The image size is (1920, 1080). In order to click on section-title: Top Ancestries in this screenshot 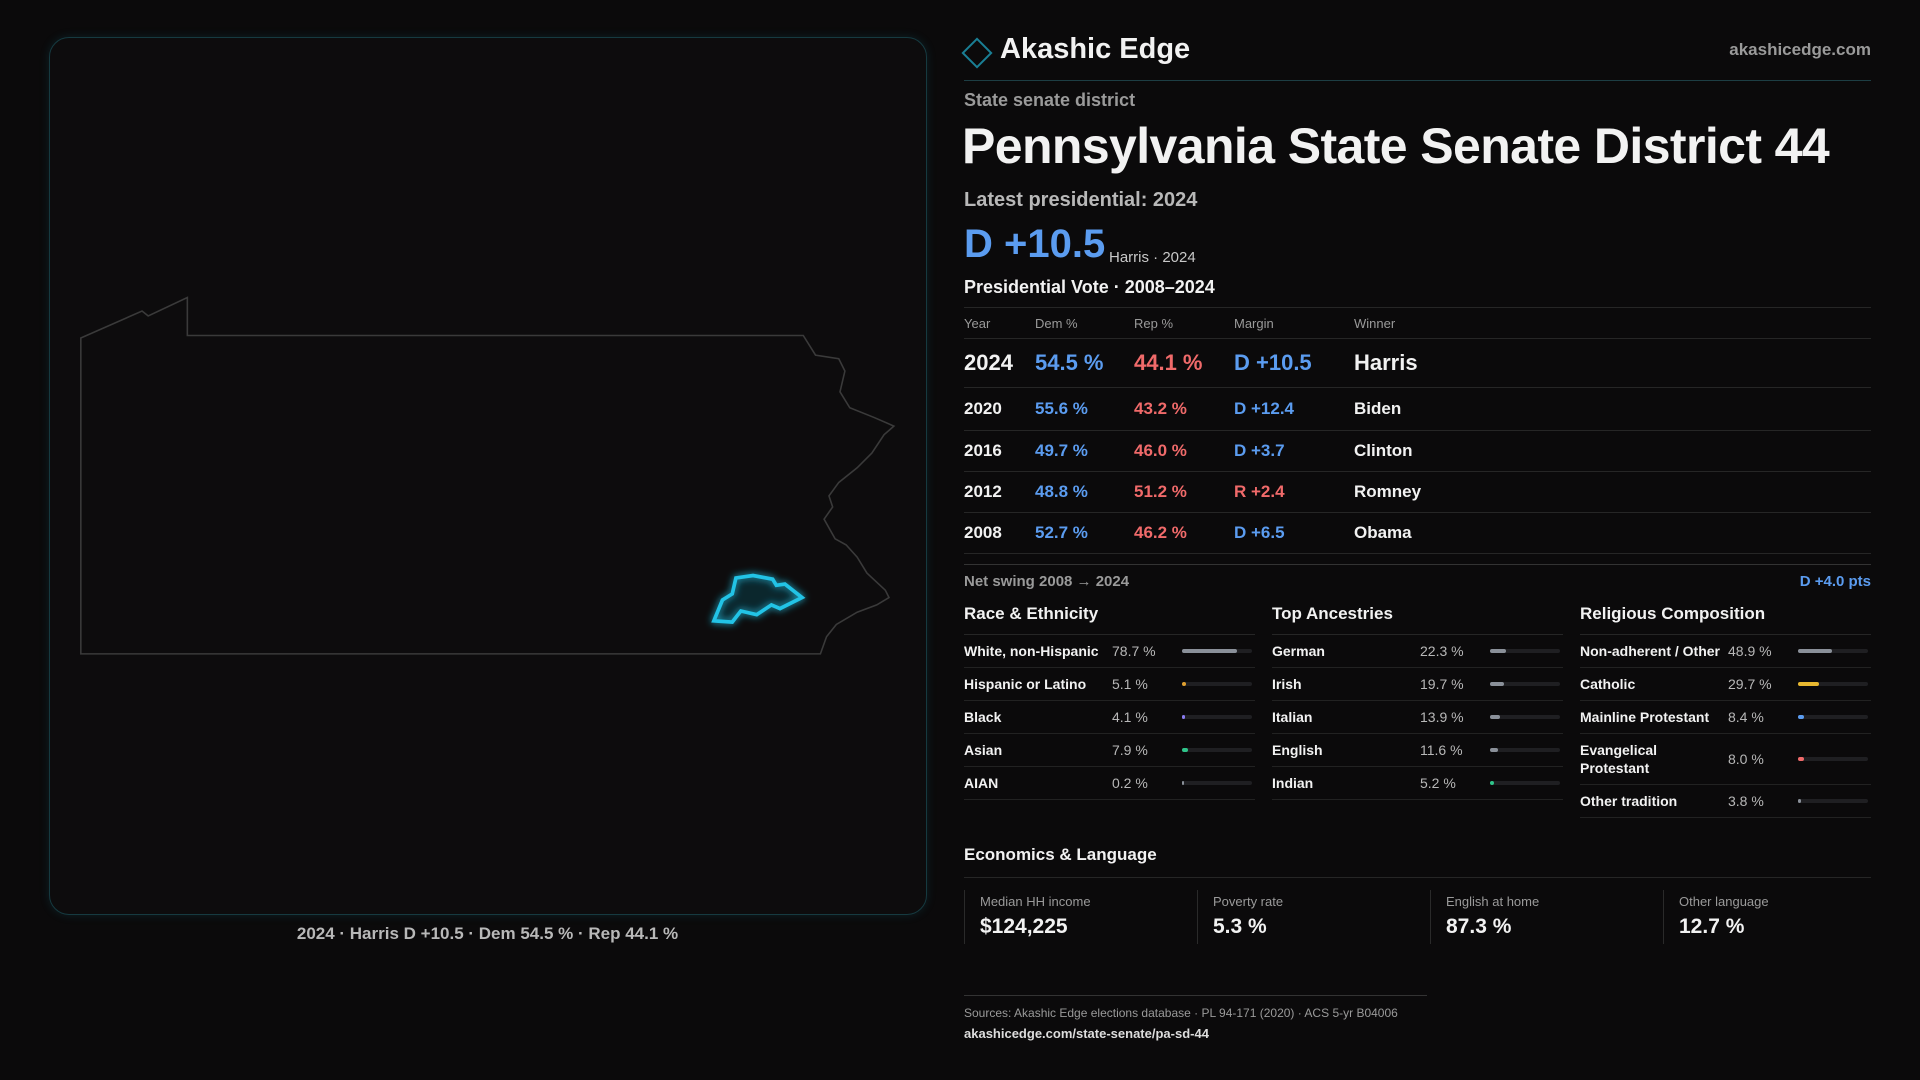, I will do `click(1417, 617)`.